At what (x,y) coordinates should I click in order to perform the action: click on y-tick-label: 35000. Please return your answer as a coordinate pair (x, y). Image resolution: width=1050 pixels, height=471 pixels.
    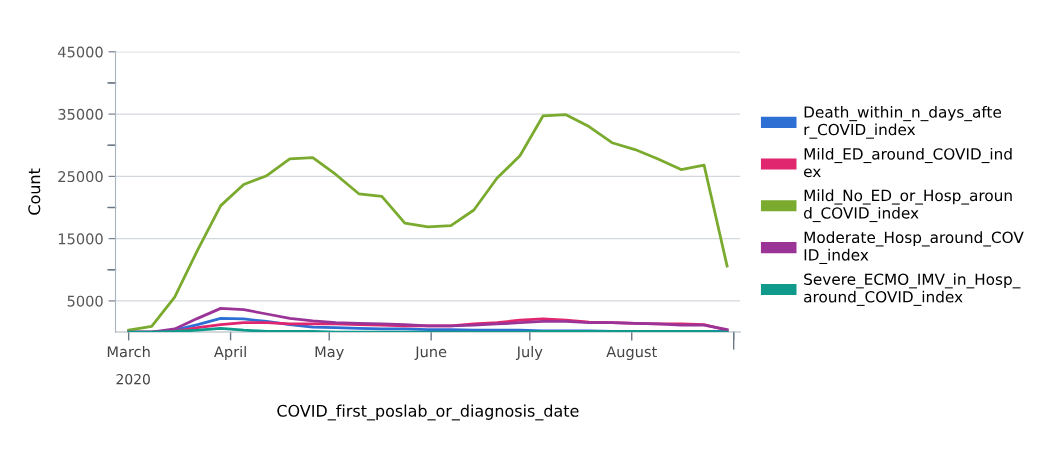
    Looking at the image, I should click on (80, 114).